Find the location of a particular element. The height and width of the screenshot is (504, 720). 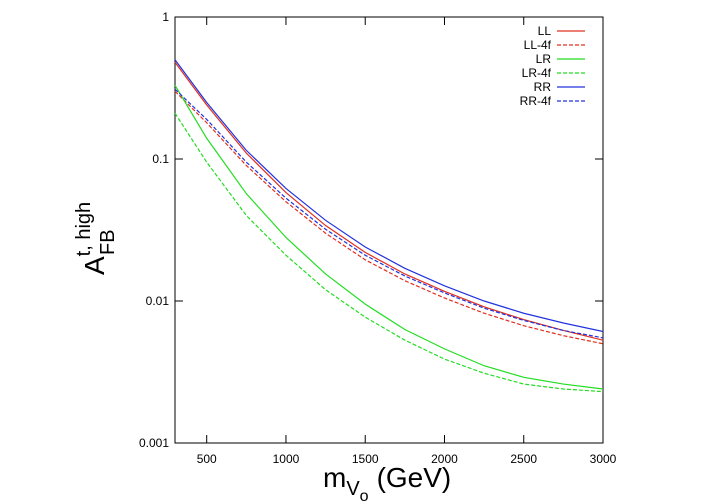

x-tick-label: 2000 is located at coordinates (444, 459).